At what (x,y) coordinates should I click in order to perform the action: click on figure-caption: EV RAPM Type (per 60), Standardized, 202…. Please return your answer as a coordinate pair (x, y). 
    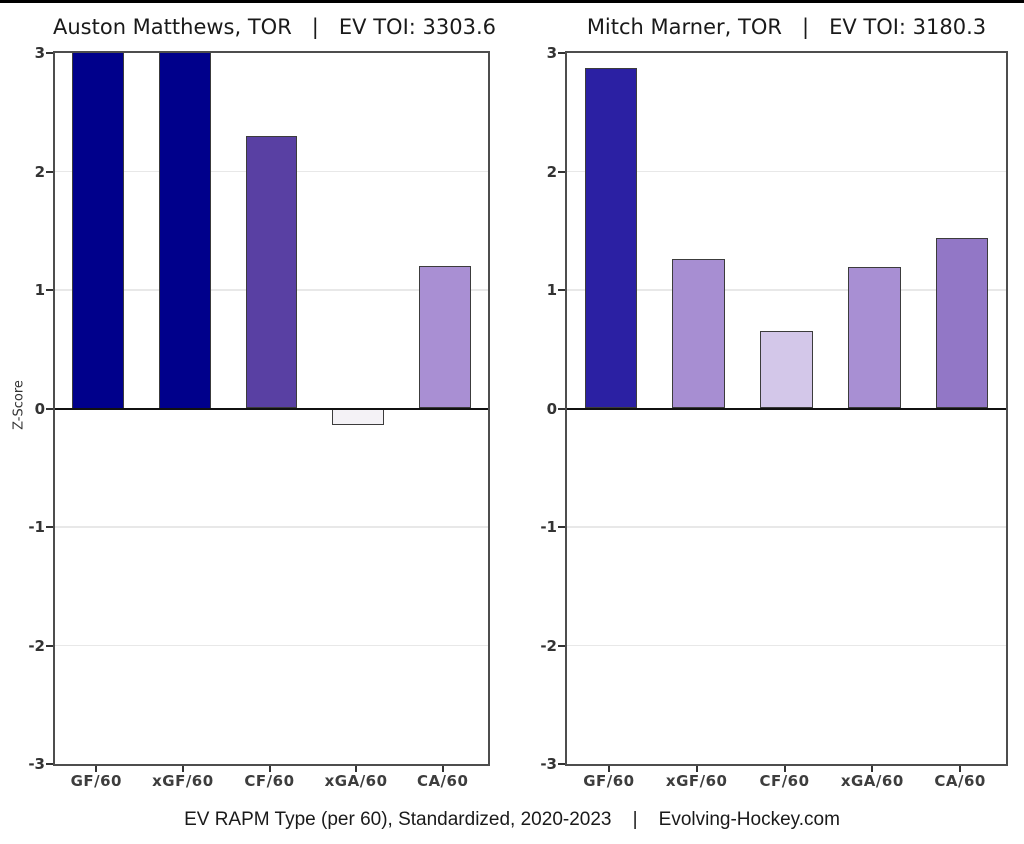
    Looking at the image, I should click on (512, 819).